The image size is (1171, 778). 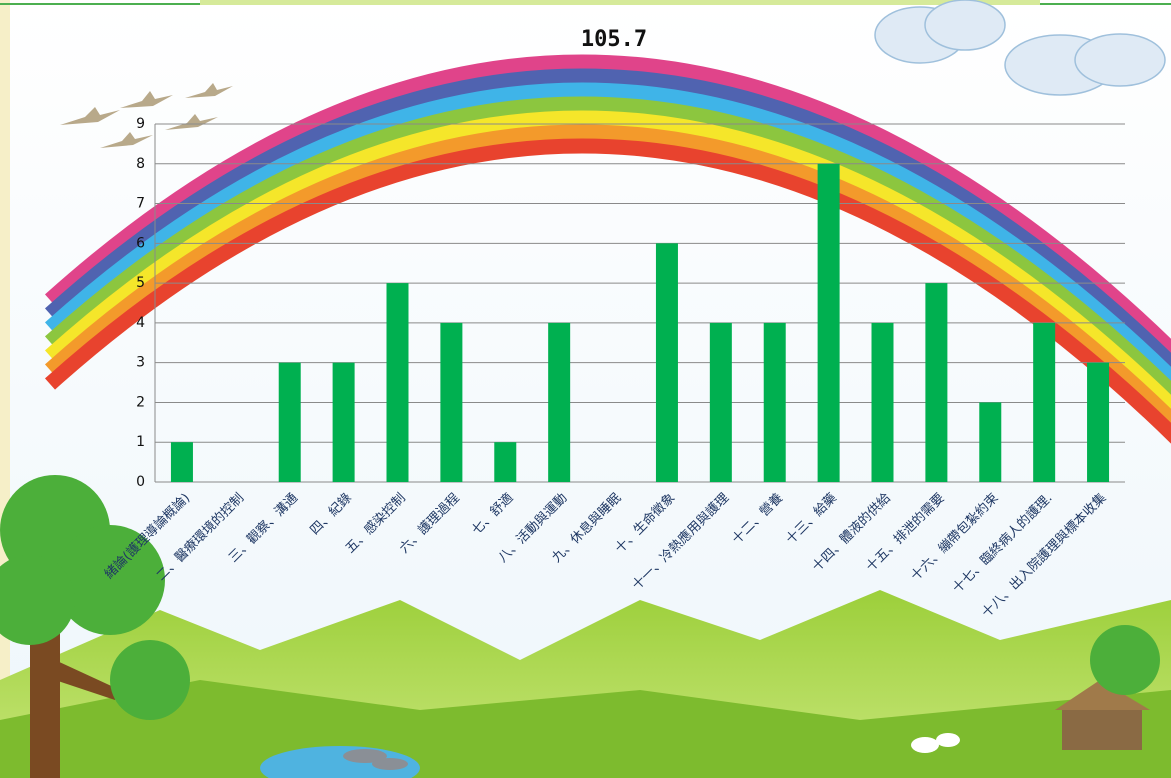 I want to click on chart-title: 105.7, so click(x=614, y=39).